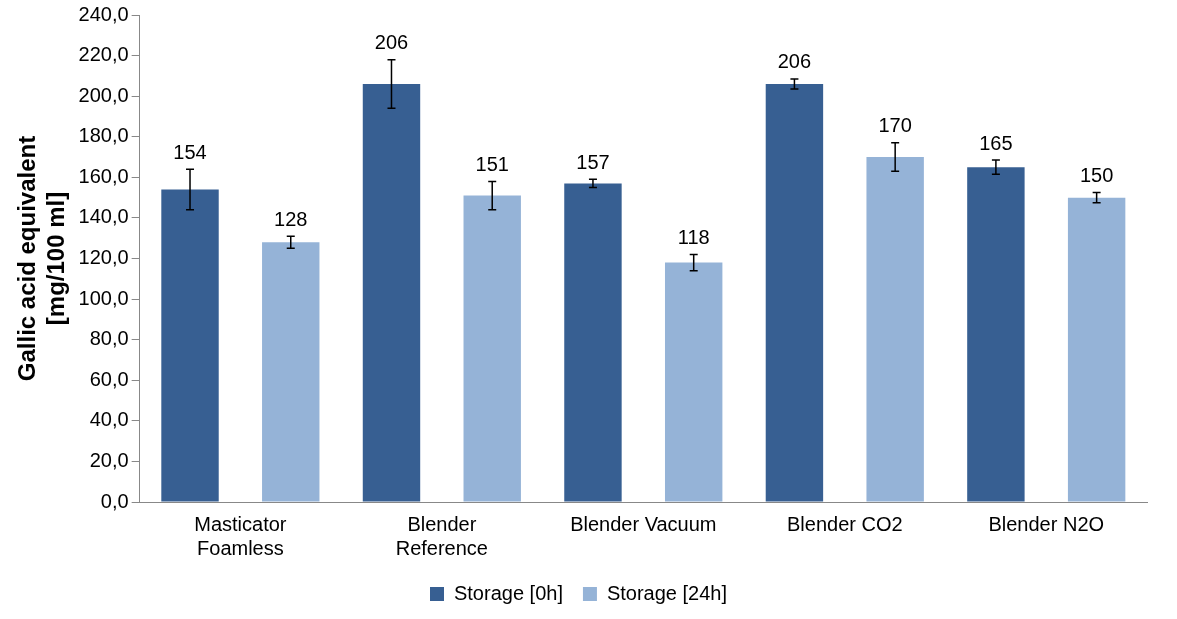 The height and width of the screenshot is (619, 1177). What do you see at coordinates (667, 592) in the screenshot?
I see `legend-label: Storage [24h]` at bounding box center [667, 592].